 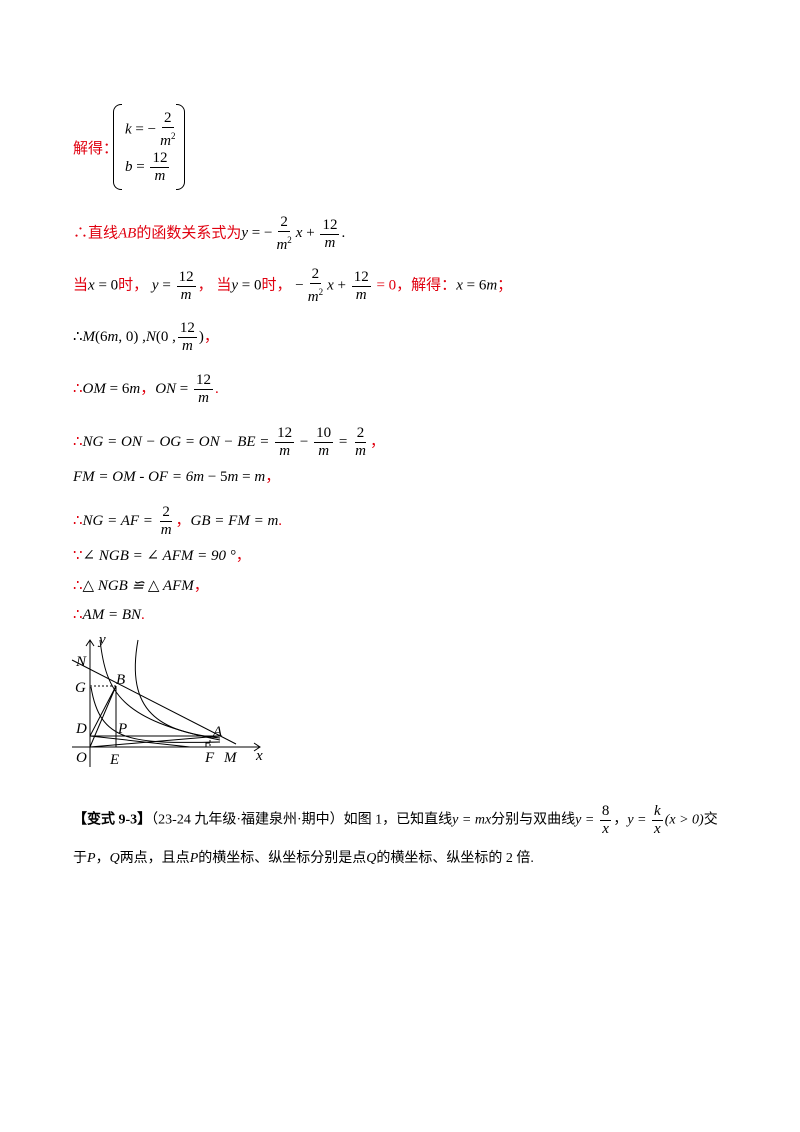 I want to click on label-n: N, so click(x=81, y=662).